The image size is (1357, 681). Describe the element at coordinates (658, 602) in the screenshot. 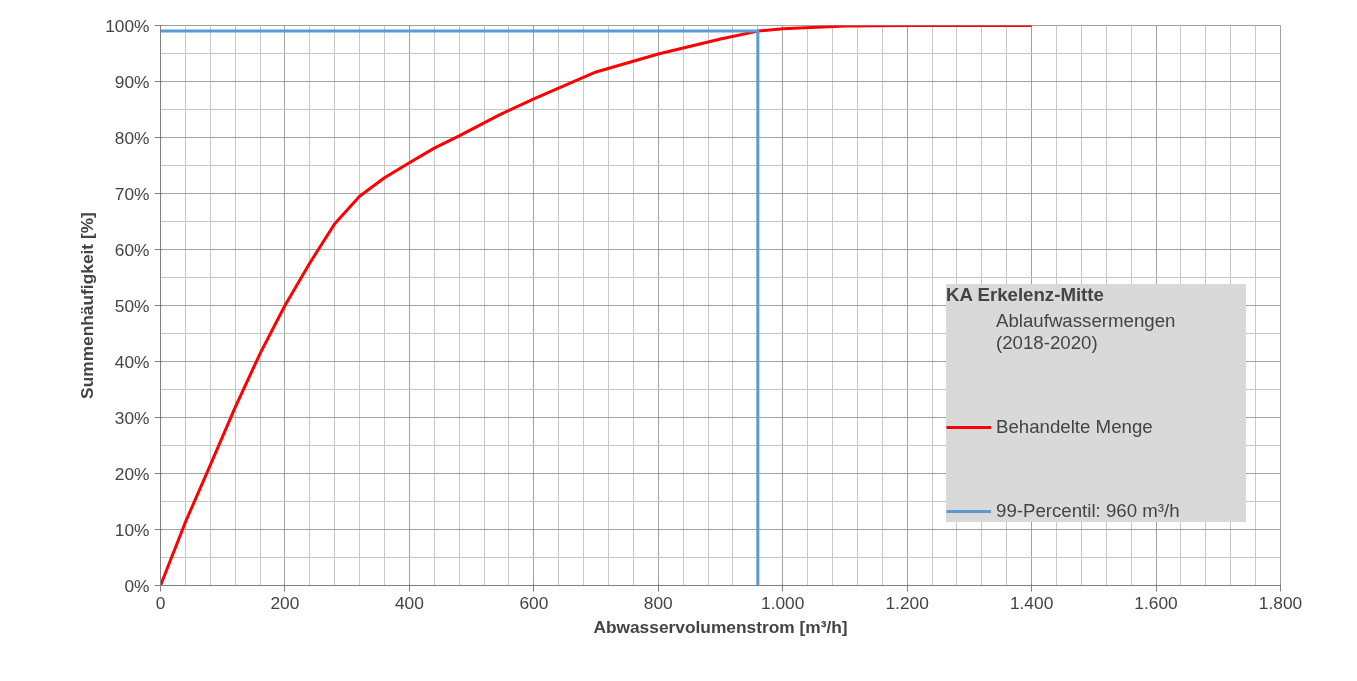

I see `x-tick-label: 800` at that location.